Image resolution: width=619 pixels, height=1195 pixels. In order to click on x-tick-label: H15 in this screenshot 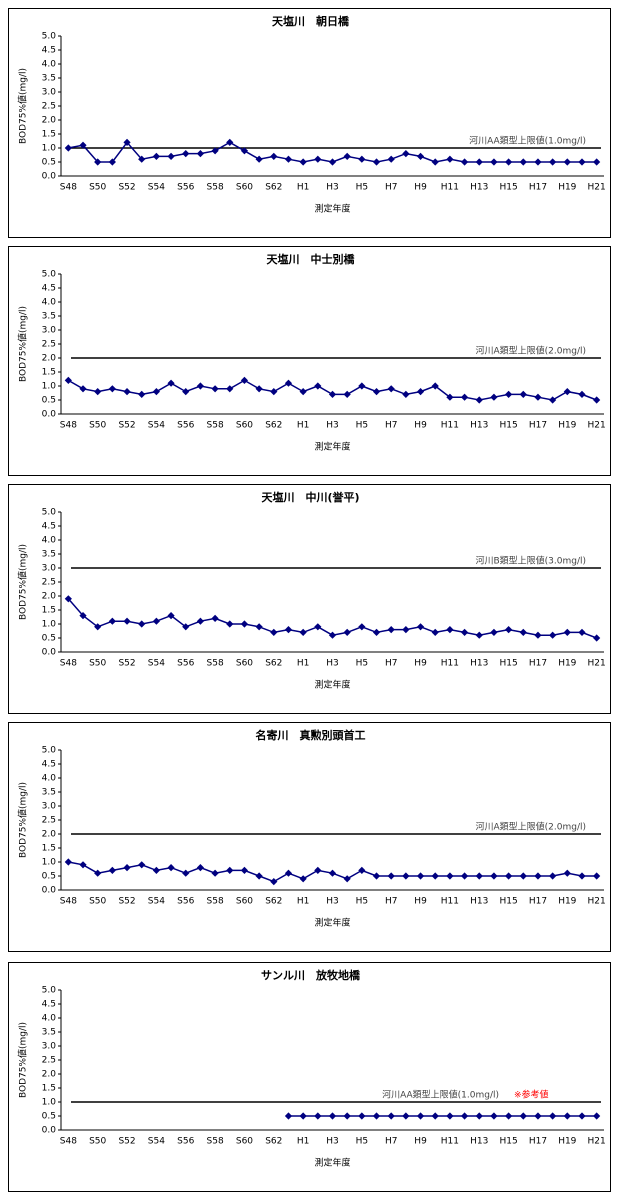, I will do `click(508, 426)`.